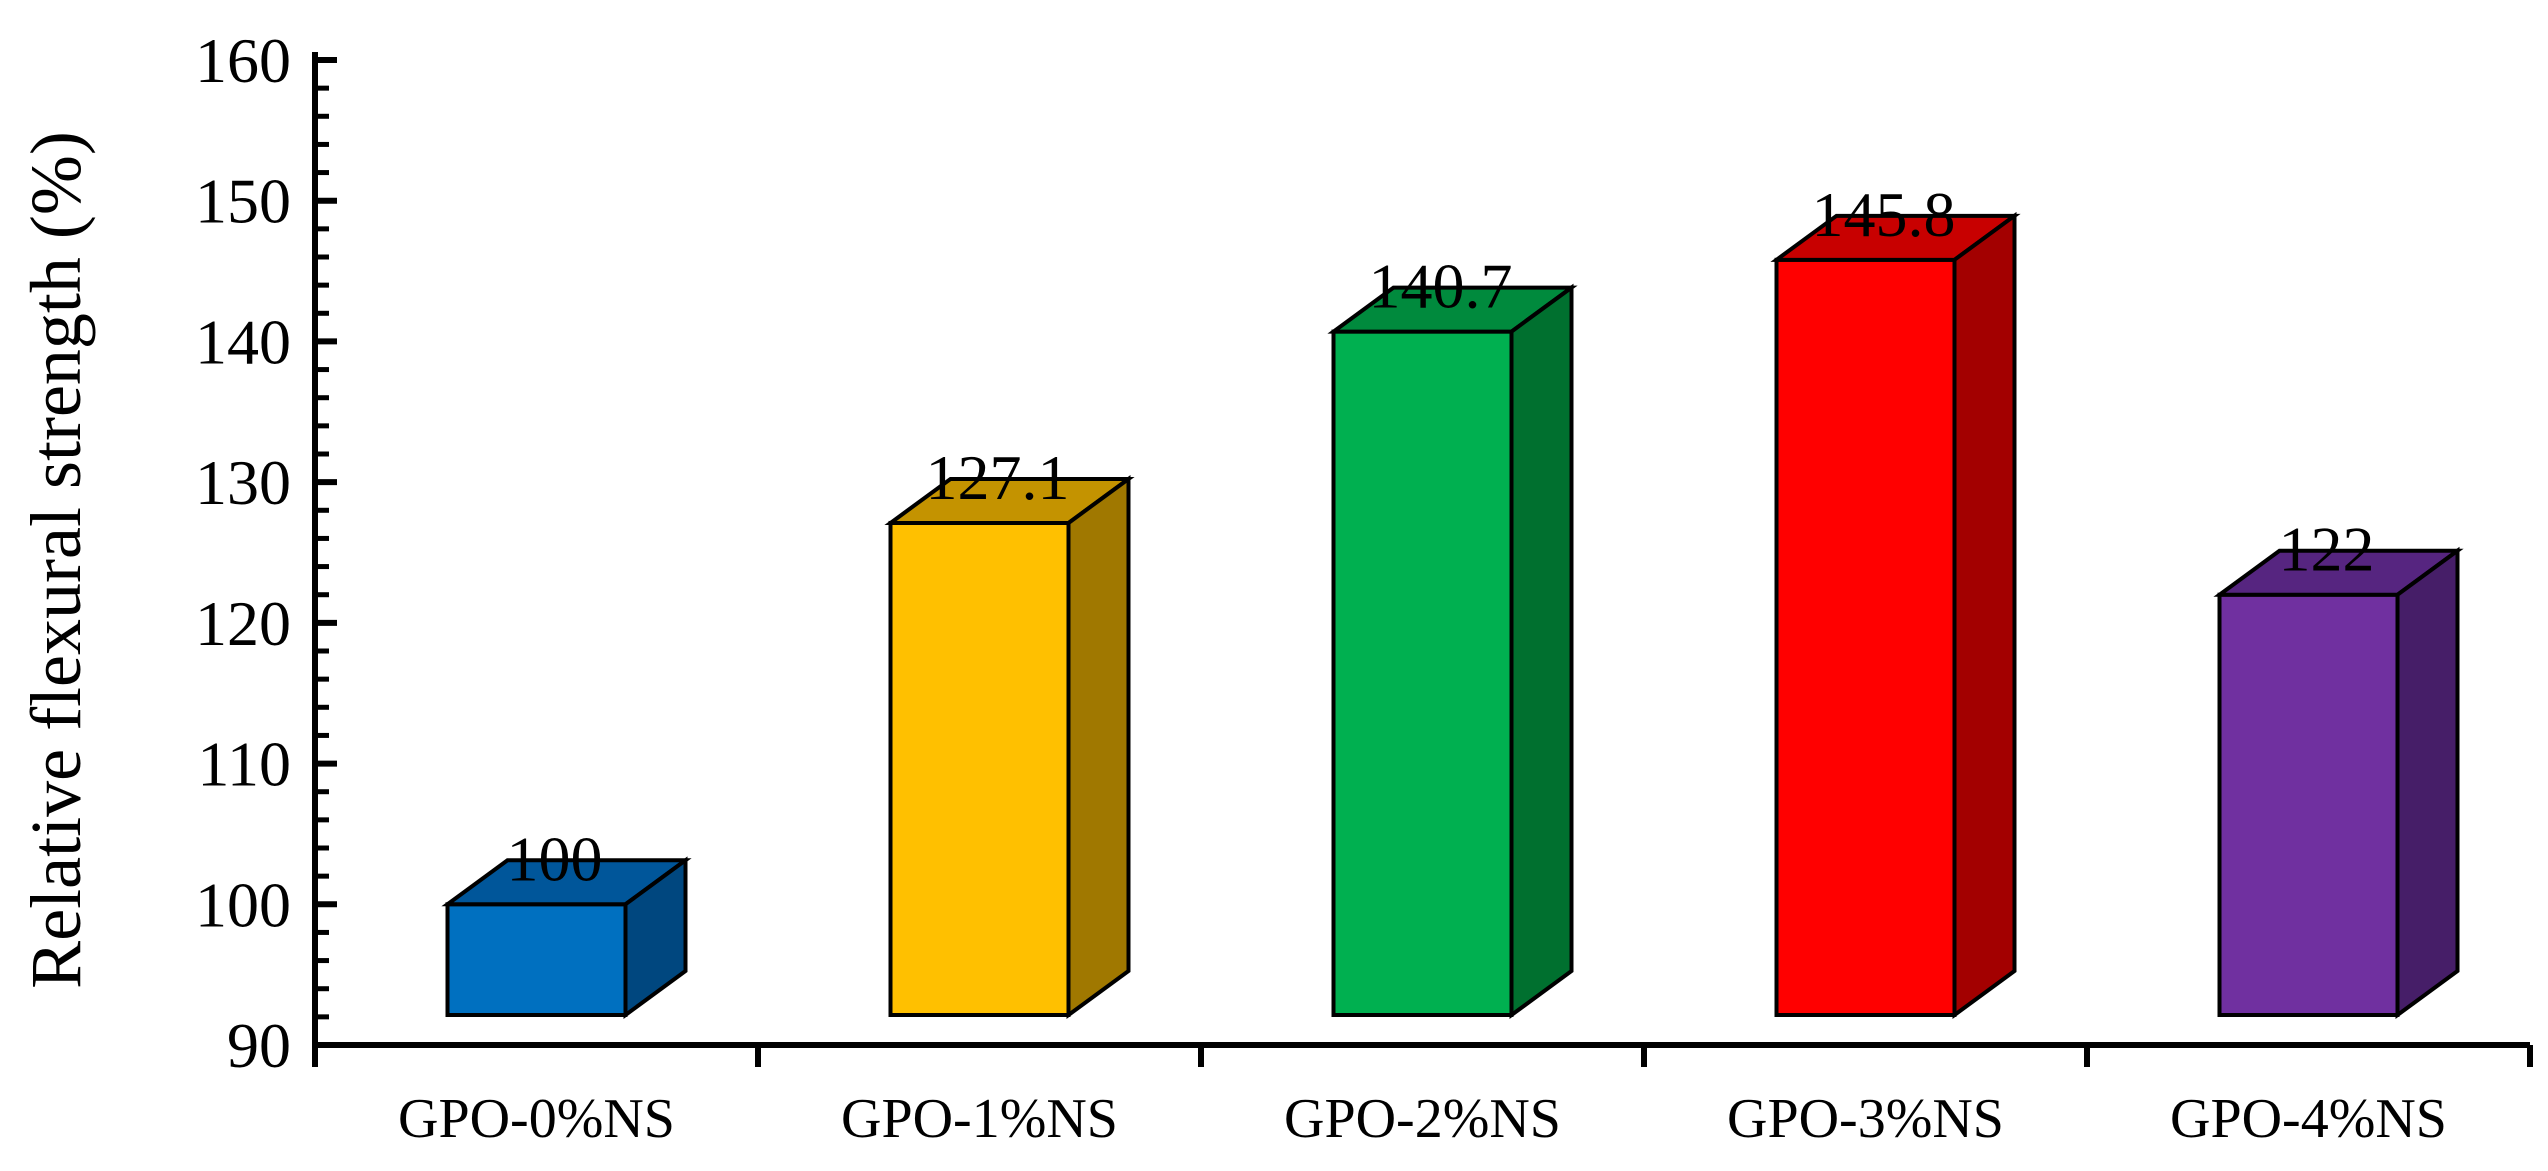 The width and height of the screenshot is (2548, 1171). I want to click on value-label: 127.1, so click(998, 477).